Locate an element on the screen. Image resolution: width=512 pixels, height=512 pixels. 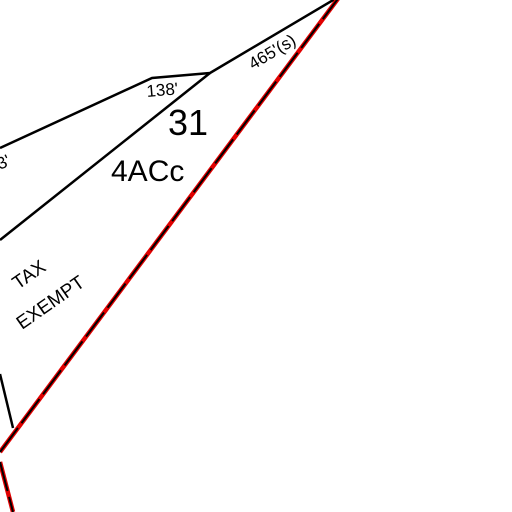
parcel-number: 31 is located at coordinates (188, 122).